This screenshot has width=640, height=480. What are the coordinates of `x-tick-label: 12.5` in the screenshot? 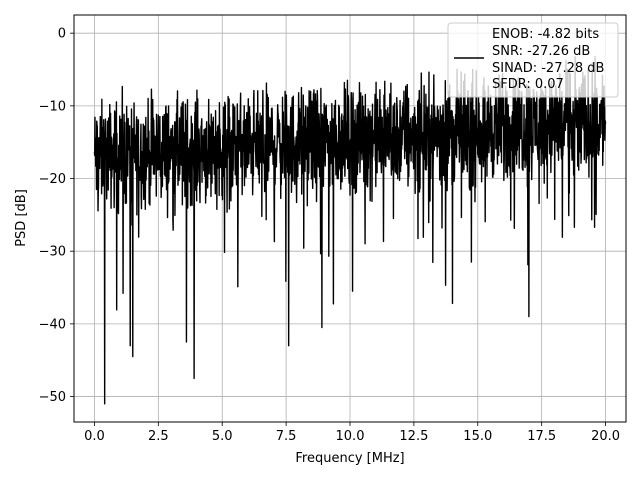 It's located at (413, 436).